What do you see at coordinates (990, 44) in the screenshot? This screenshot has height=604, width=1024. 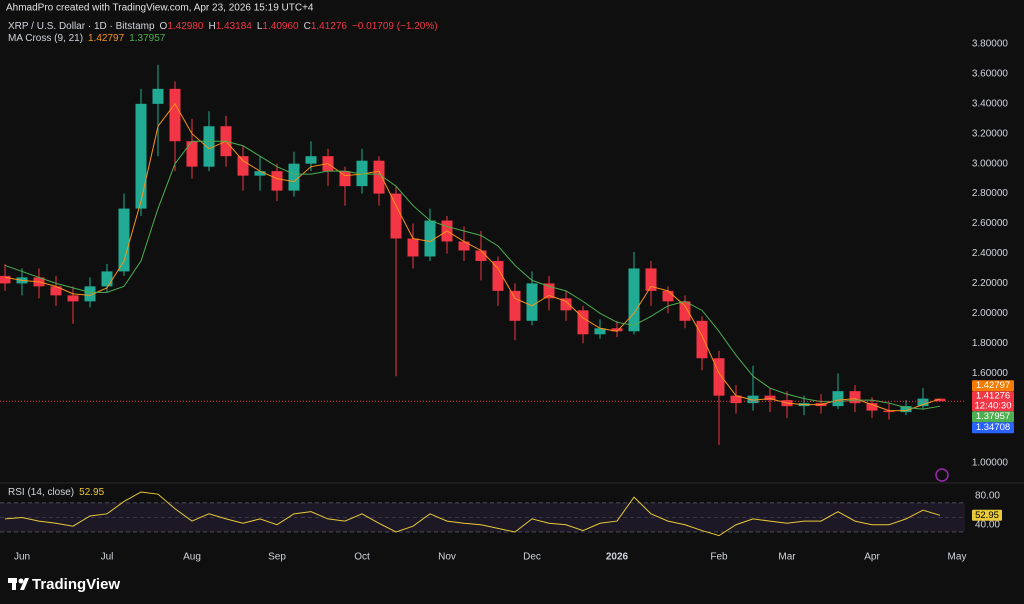 I see `y-tick-label: 3.80000` at bounding box center [990, 44].